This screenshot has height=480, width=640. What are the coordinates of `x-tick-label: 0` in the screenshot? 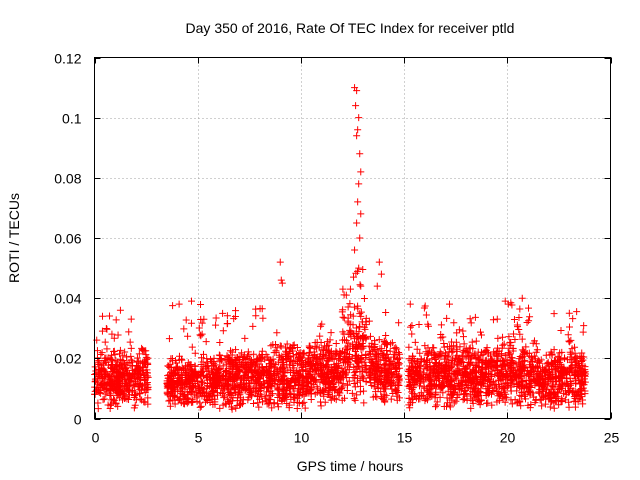 It's located at (96, 438).